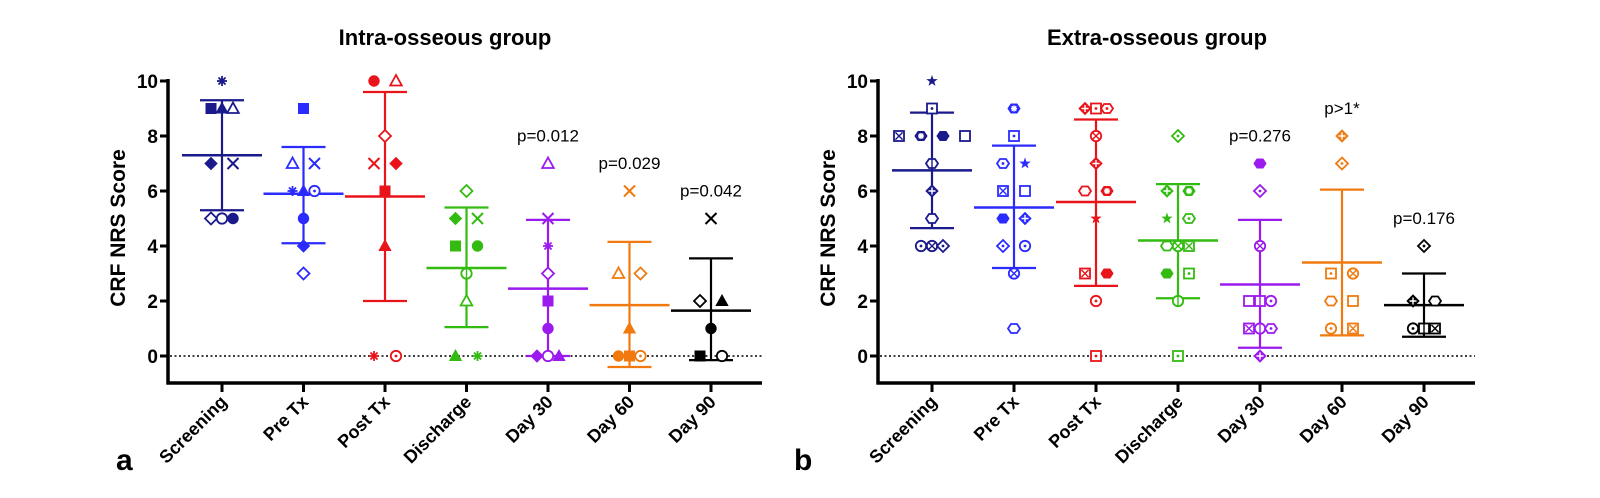 This screenshot has width=1600, height=498. What do you see at coordinates (1342, 108) in the screenshot?
I see `p-value-annotation: p>1*` at bounding box center [1342, 108].